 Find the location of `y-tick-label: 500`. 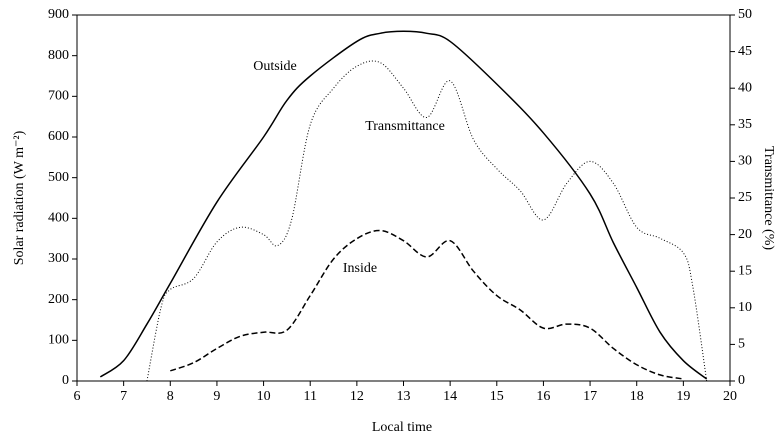

y-tick-label: 500 is located at coordinates (58, 177).